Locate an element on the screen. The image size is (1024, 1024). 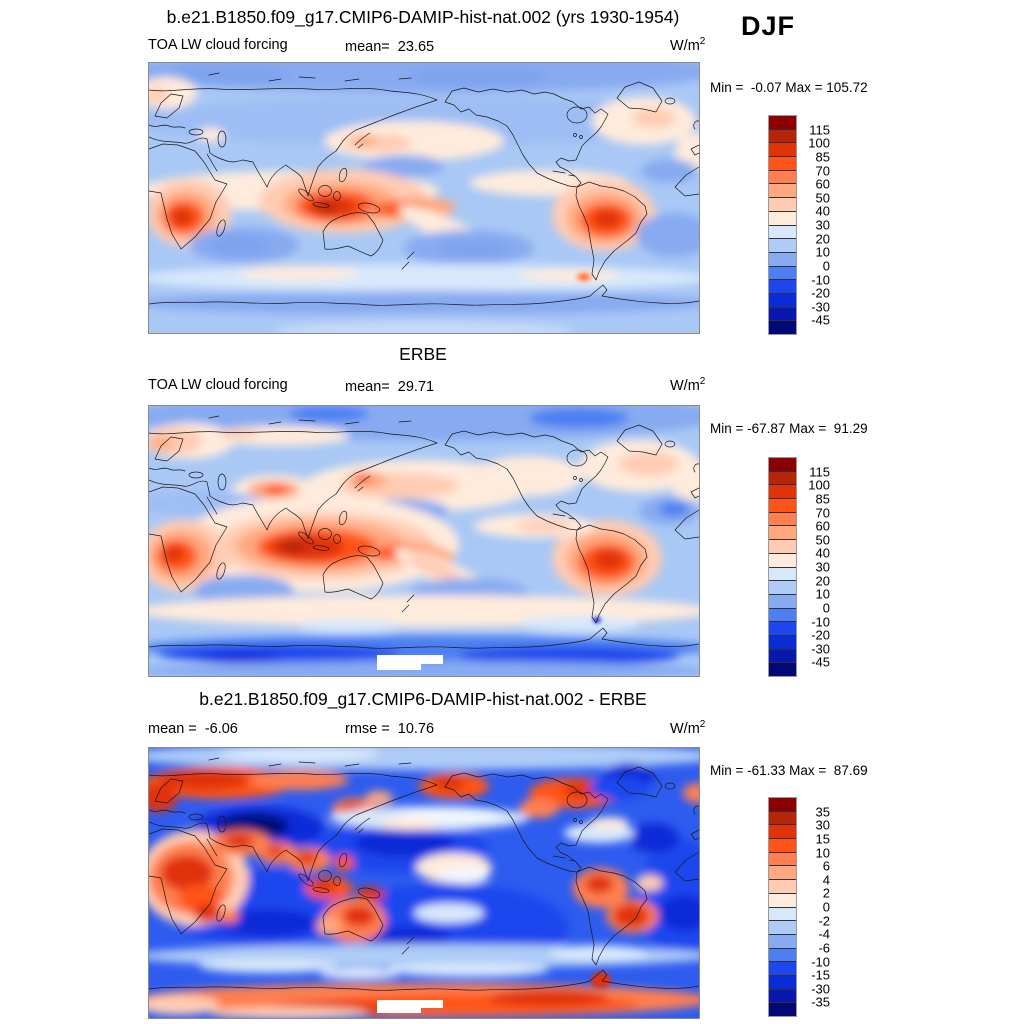
colorbar-tick-label: 20 is located at coordinates (822, 239).